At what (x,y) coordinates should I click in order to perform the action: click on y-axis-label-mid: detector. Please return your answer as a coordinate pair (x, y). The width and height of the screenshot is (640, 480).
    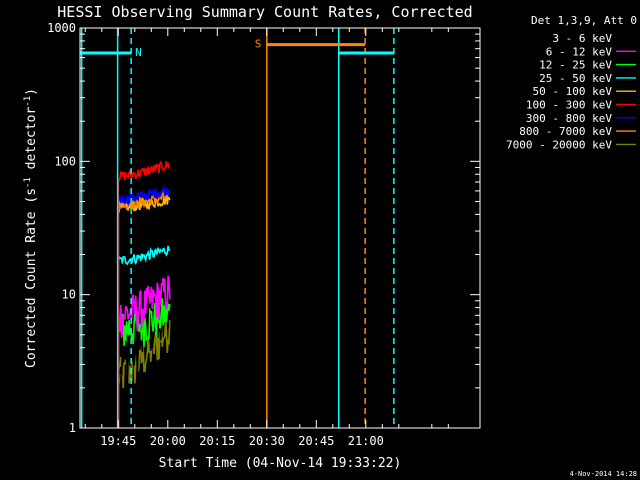
    Looking at the image, I should click on (31, 142).